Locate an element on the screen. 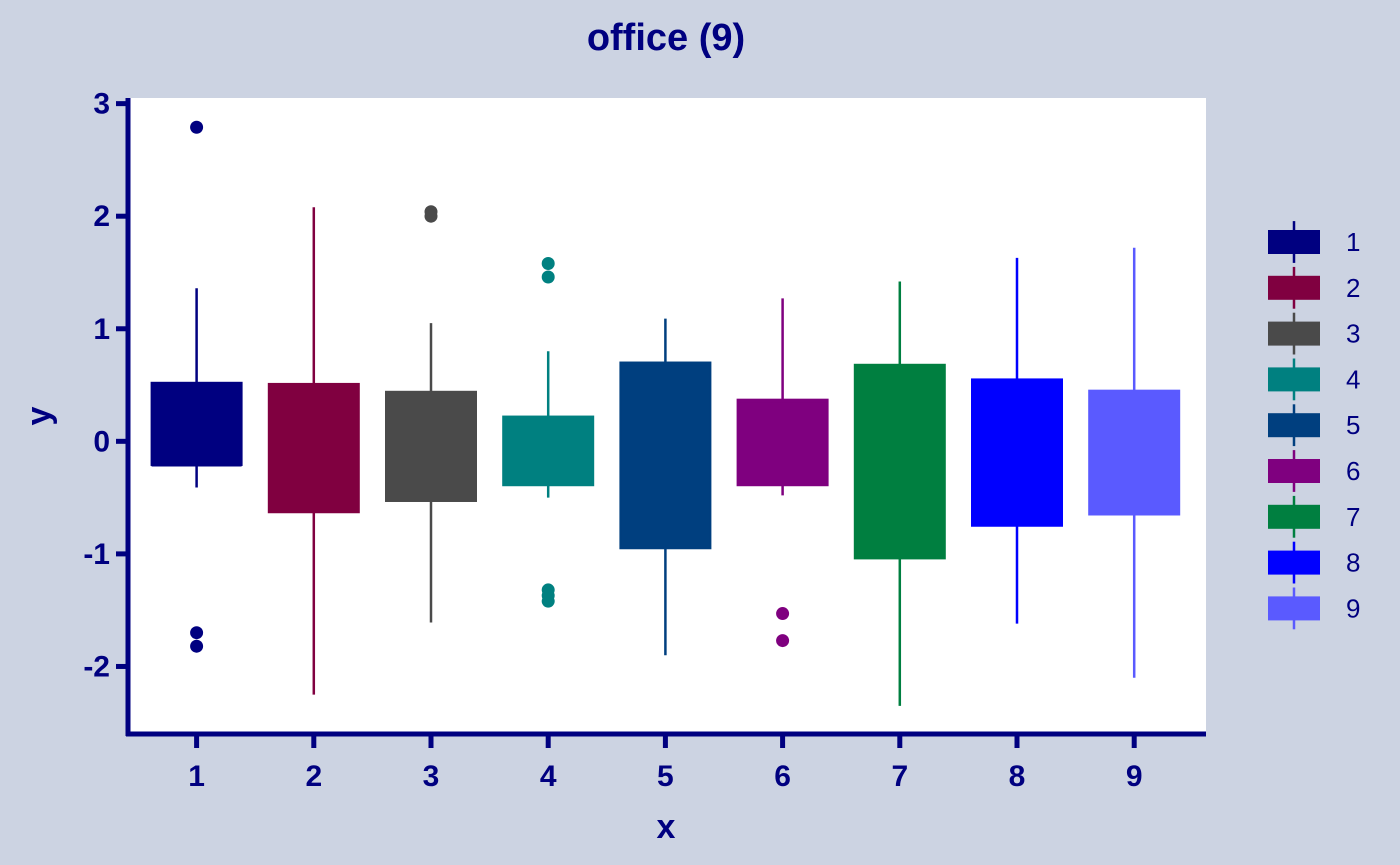  legend-label: 4 is located at coordinates (1353, 379).